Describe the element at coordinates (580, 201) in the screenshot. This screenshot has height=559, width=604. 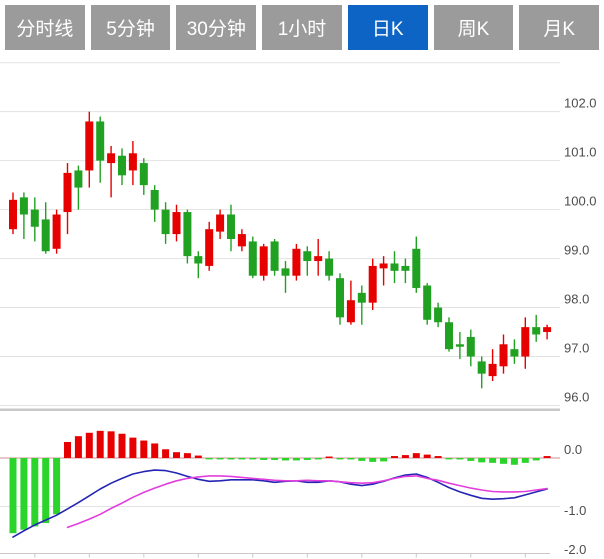
I see `svg-text: 100.0` at that location.